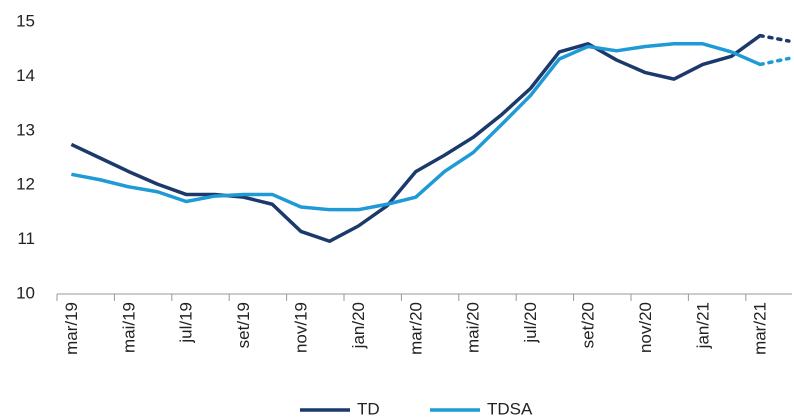  Describe the element at coordinates (128, 327) in the screenshot. I see `x-tick-label: mai/19` at that location.